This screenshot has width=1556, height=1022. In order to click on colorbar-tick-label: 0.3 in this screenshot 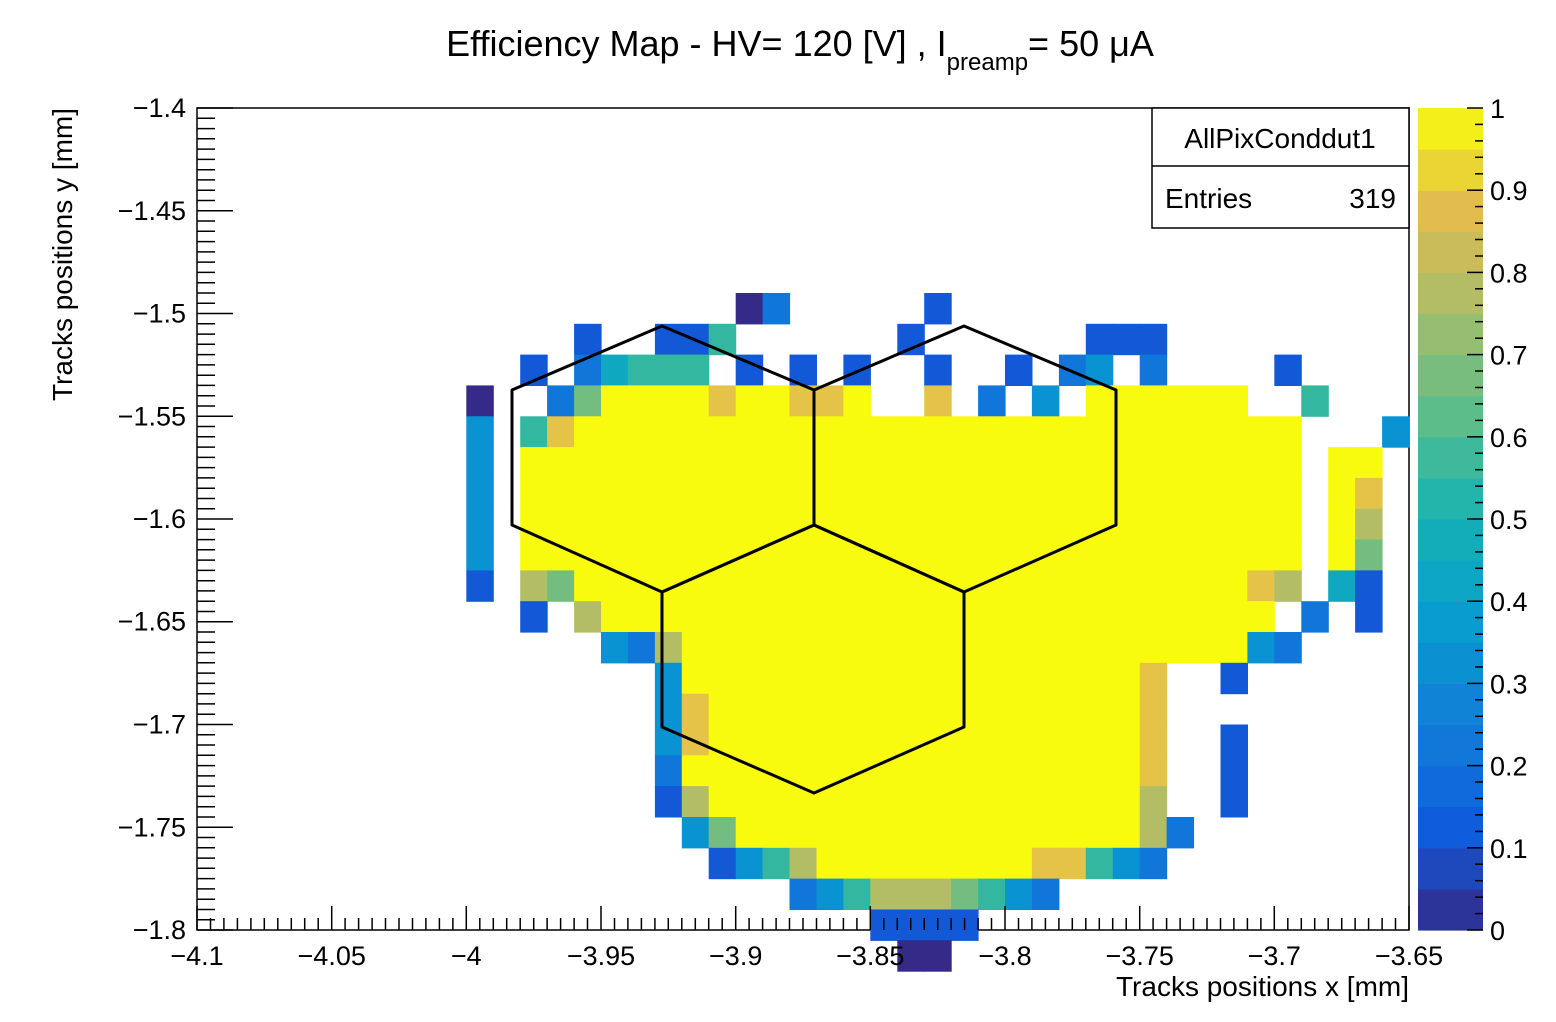, I will do `click(1509, 684)`.